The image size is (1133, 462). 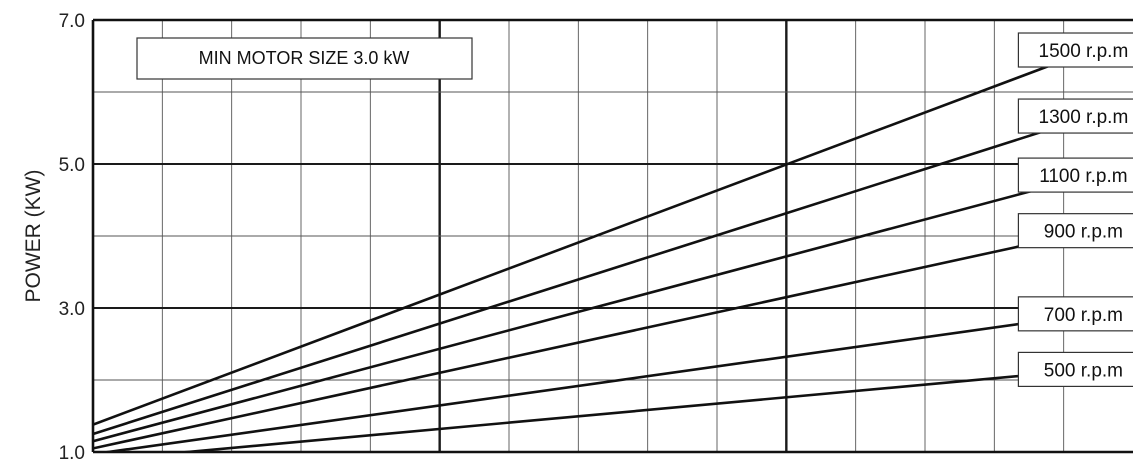 What do you see at coordinates (1084, 51) in the screenshot?
I see `series-label-text: 1500 r.p.m` at bounding box center [1084, 51].